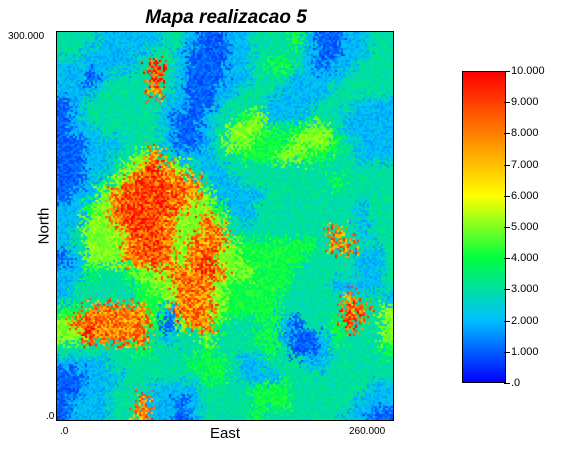  What do you see at coordinates (525, 321) in the screenshot?
I see `colorbar-tick-label: 2.000` at bounding box center [525, 321].